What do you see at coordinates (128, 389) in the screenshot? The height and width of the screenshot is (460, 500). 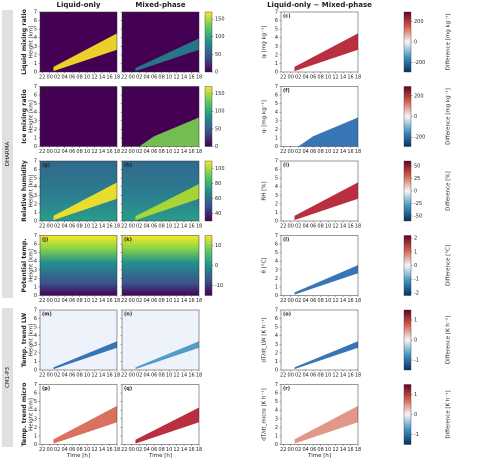 I see `panel-letter: (q)` at bounding box center [128, 389].